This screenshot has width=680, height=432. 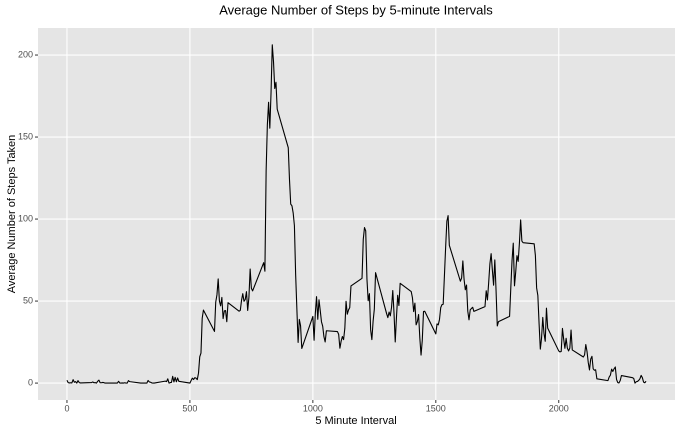 I want to click on x-tick-label: 1500, so click(x=436, y=408).